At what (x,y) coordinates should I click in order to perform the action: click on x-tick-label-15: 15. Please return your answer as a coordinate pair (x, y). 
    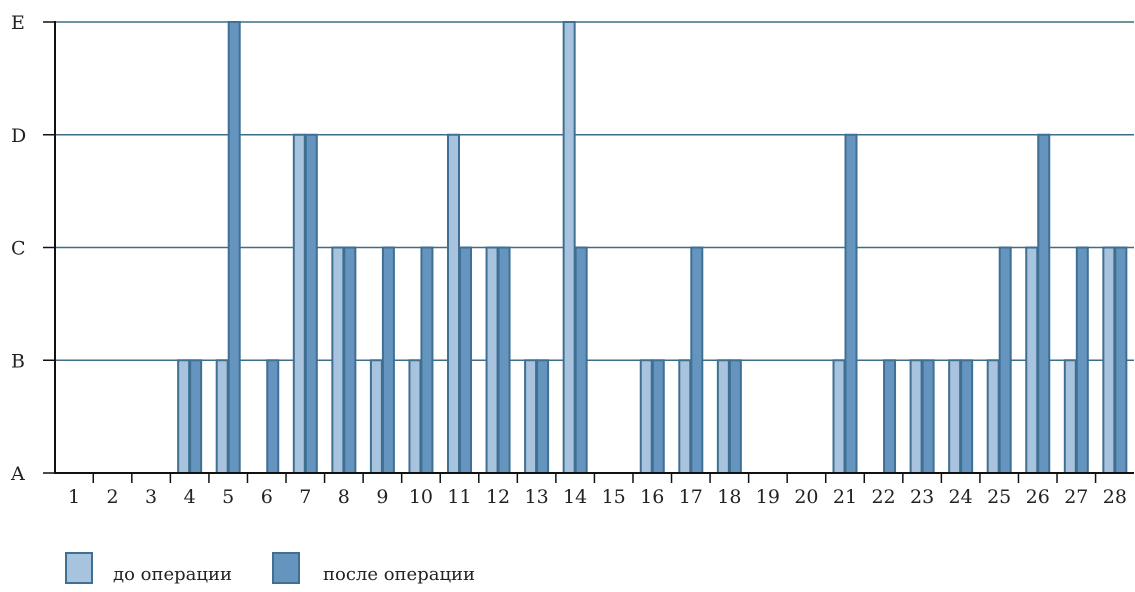
    Looking at the image, I should click on (614, 497).